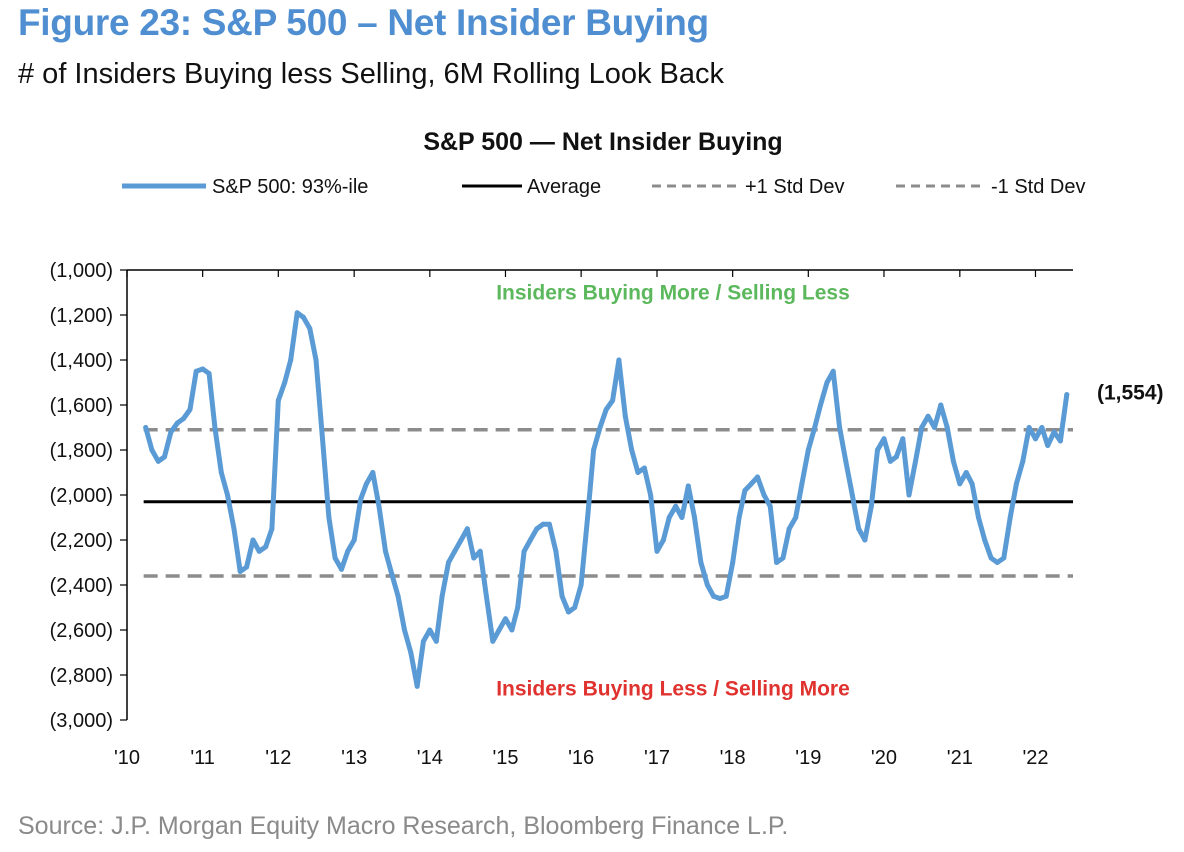  What do you see at coordinates (733, 758) in the screenshot?
I see `x-tick-label: '18` at bounding box center [733, 758].